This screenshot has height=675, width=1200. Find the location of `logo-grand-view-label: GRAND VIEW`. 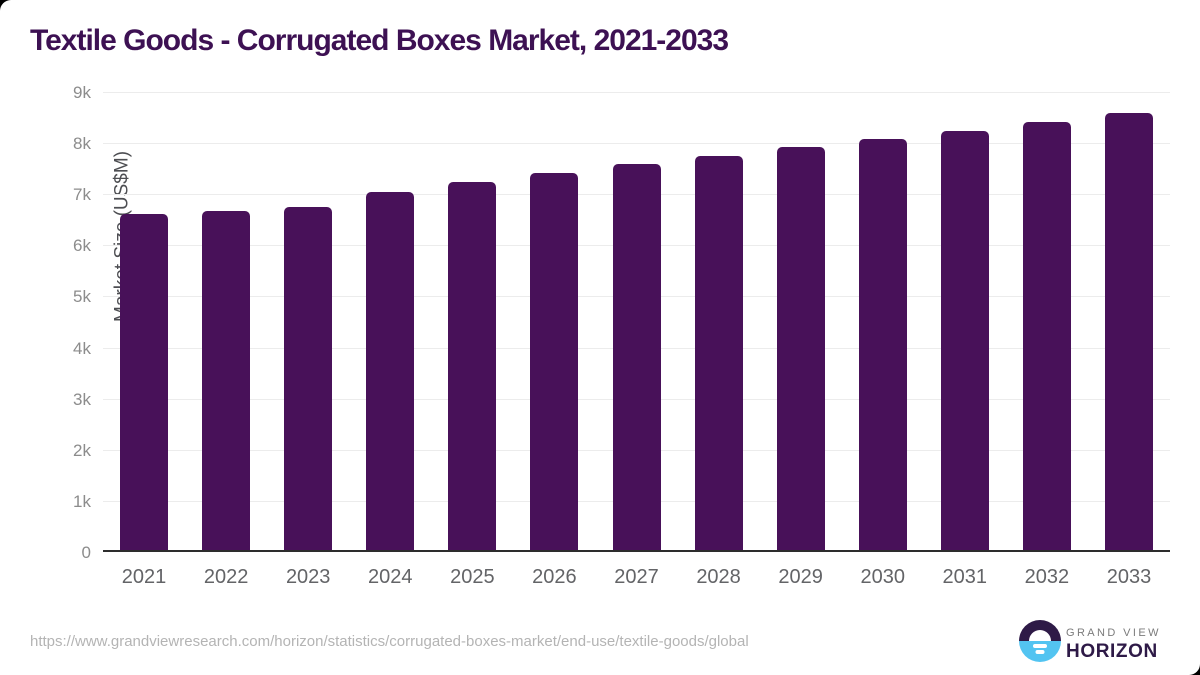

logo-grand-view-label: GRAND VIEW is located at coordinates (1113, 633).